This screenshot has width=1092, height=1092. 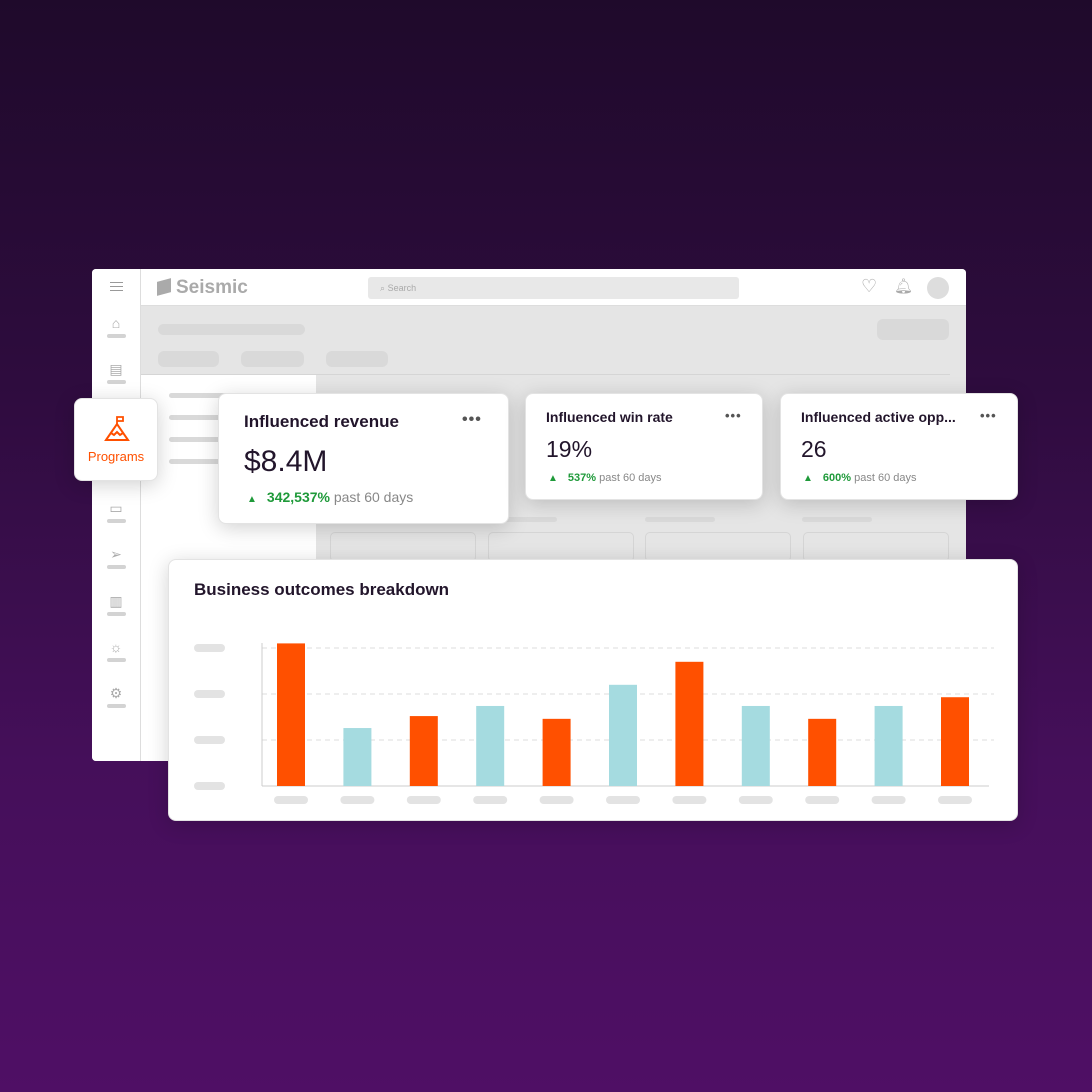 What do you see at coordinates (116, 286) in the screenshot?
I see `menu-icon` at bounding box center [116, 286].